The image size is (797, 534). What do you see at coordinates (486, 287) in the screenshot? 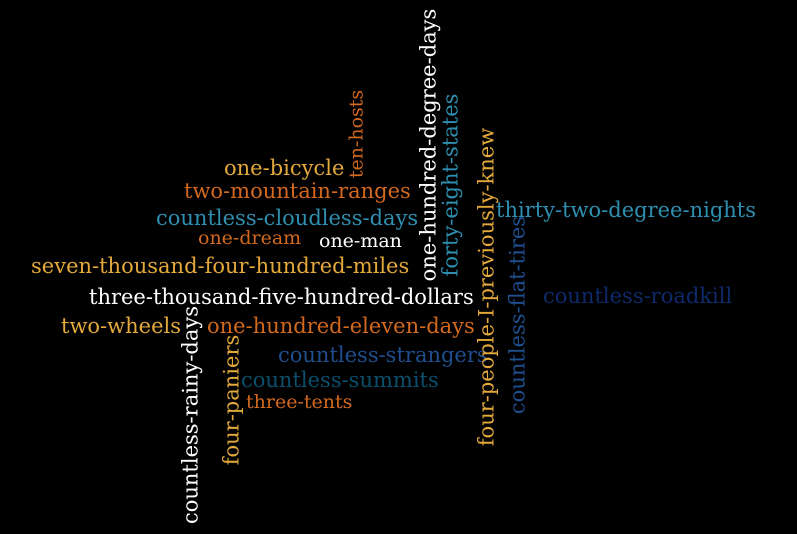
I see `word-four-people-i-previously-knew: four-people-I-previously-knew` at bounding box center [486, 287].